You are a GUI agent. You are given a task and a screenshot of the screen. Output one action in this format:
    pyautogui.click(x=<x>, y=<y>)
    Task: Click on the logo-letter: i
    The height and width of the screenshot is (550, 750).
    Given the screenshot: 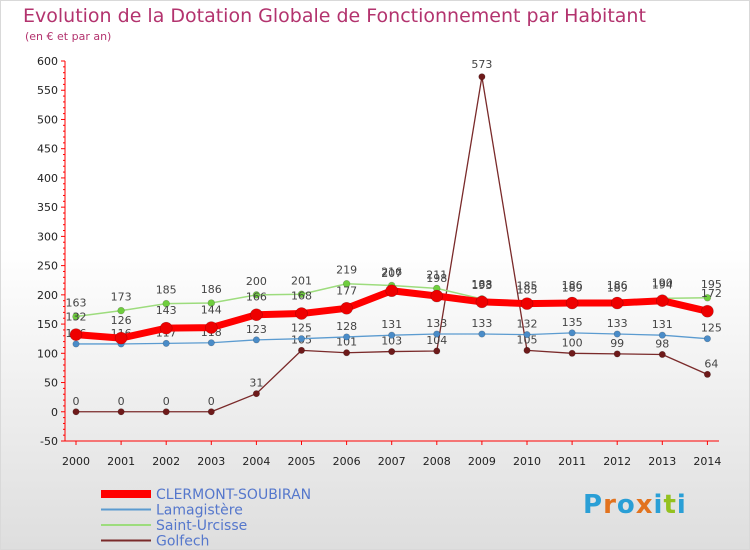 What is the action you would take?
    pyautogui.click(x=681, y=505)
    